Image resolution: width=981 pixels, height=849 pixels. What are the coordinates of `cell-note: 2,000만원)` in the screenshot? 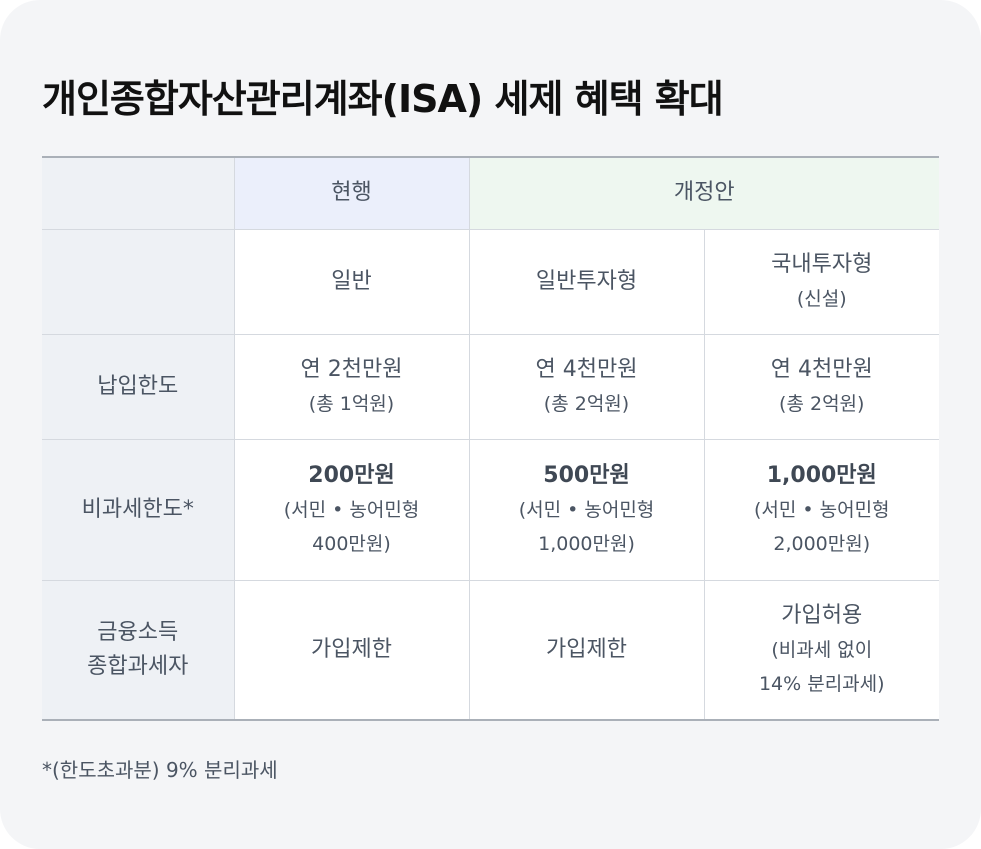 It's located at (822, 543).